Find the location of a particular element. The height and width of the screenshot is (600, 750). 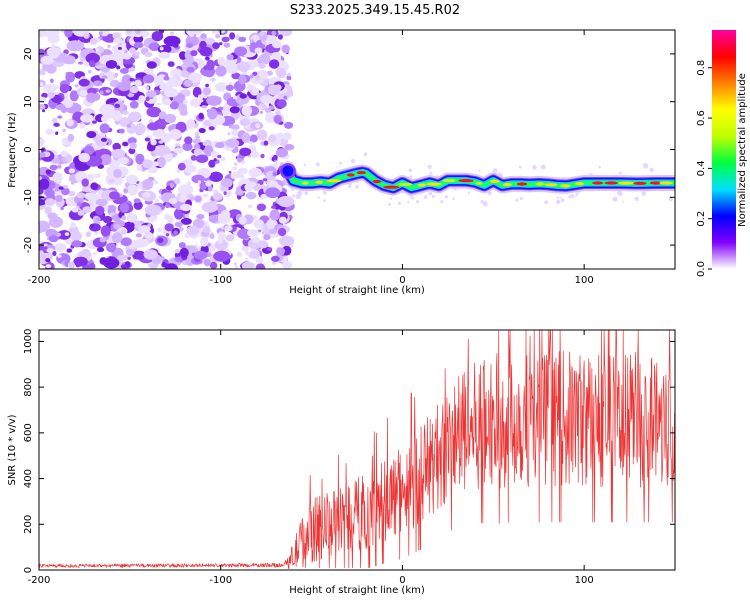

spectrogram-x-axis-label: Height of straight line (km) is located at coordinates (357, 290).